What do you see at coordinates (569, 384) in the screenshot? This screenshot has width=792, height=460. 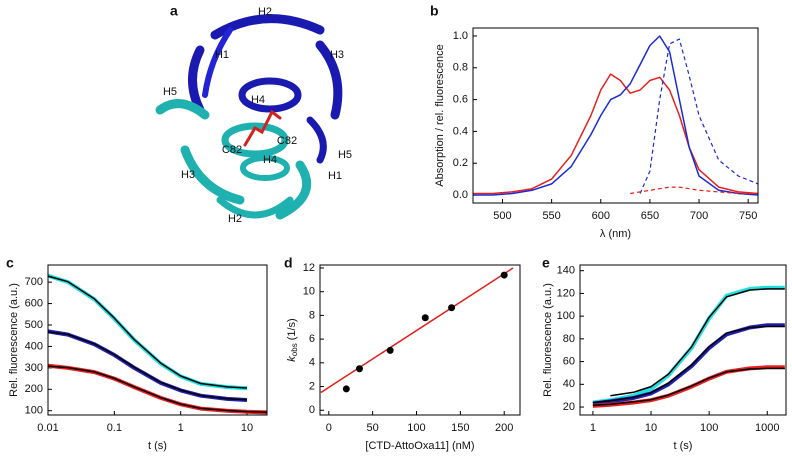 I see `y-tick-label: 40` at bounding box center [569, 384].